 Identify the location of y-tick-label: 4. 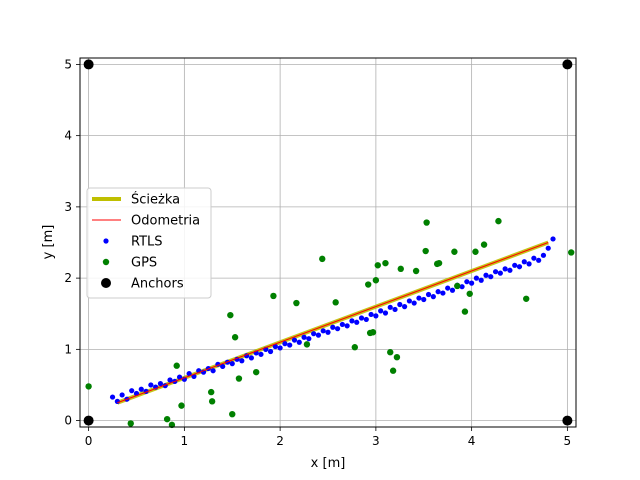
(68, 136).